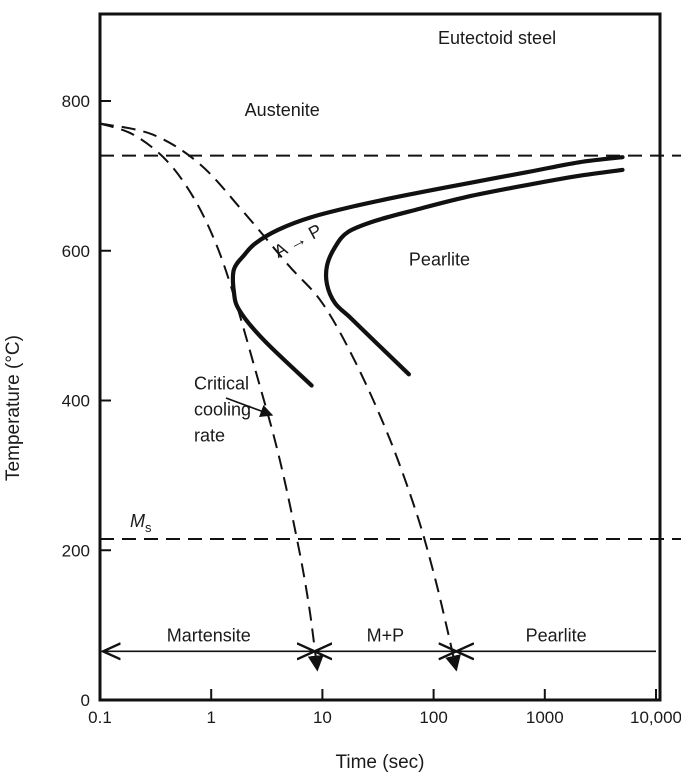 Image resolution: width=681 pixels, height=777 pixels. What do you see at coordinates (439, 260) in the screenshot?
I see `annotation: Pearlite` at bounding box center [439, 260].